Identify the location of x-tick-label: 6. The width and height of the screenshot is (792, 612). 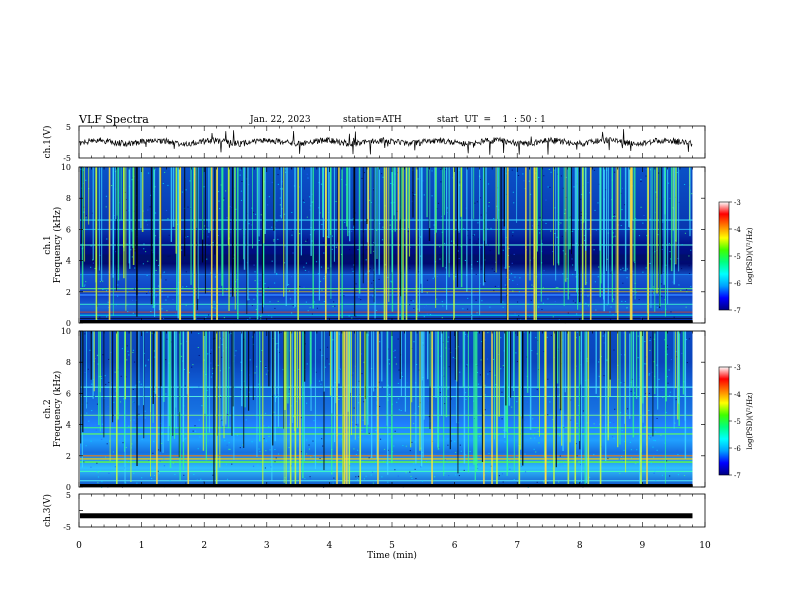
(455, 546).